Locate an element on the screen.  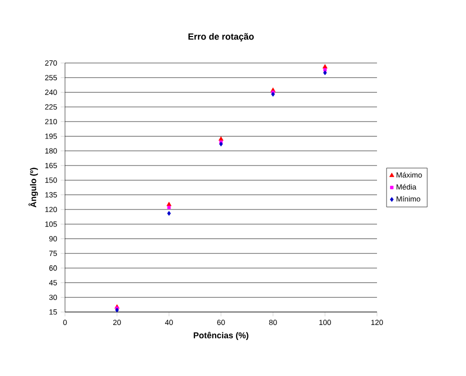
chart-title: Erro de rotação is located at coordinates (221, 37).